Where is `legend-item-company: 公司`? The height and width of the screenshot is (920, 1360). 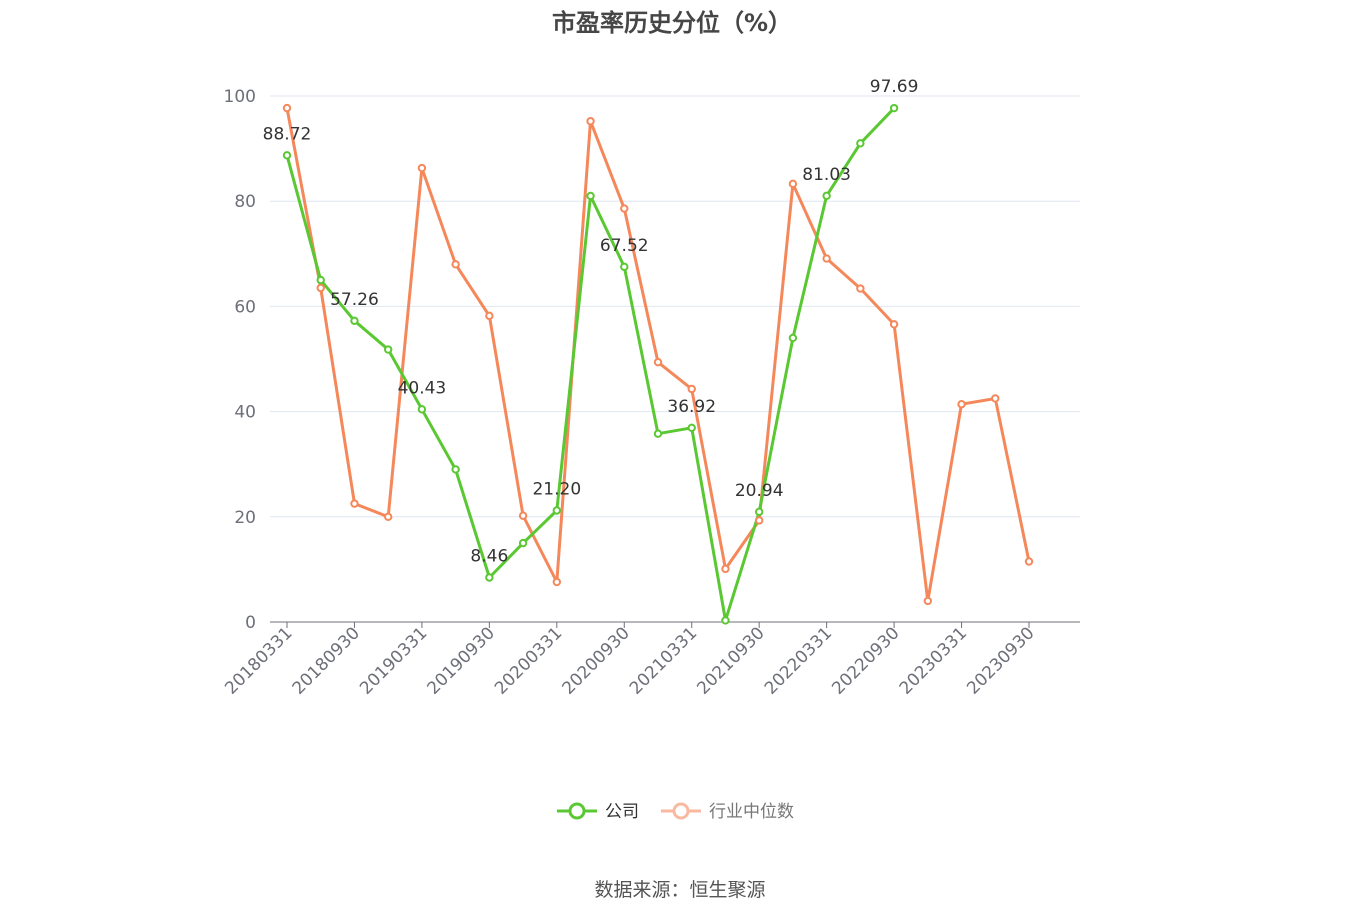 legend-item-company: 公司 is located at coordinates (598, 812).